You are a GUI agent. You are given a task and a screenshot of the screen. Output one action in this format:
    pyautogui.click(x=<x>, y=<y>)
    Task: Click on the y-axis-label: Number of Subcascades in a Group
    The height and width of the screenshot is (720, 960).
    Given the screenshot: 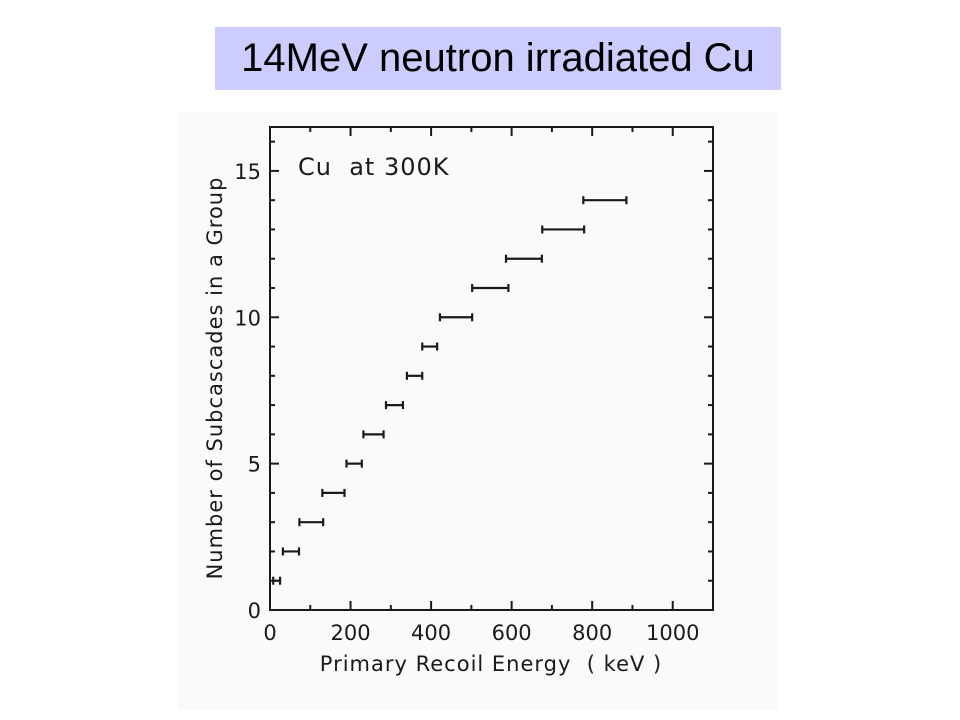 What is the action you would take?
    pyautogui.click(x=215, y=378)
    